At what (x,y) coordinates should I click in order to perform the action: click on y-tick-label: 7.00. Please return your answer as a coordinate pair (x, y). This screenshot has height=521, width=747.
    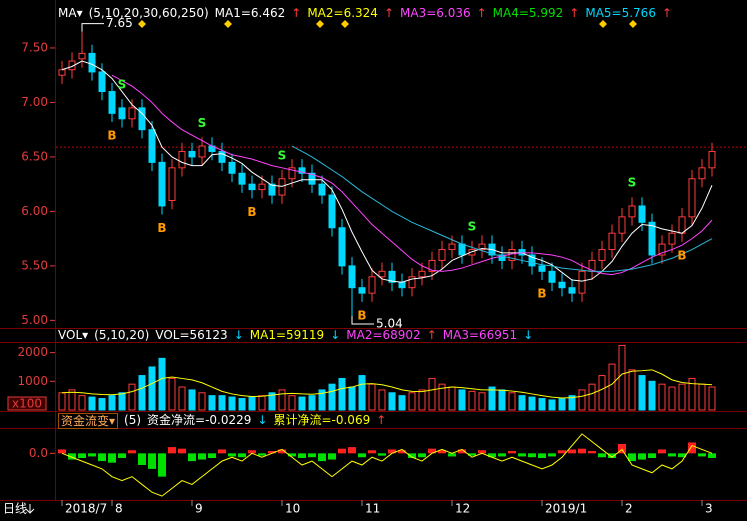
    Looking at the image, I should click on (34, 102).